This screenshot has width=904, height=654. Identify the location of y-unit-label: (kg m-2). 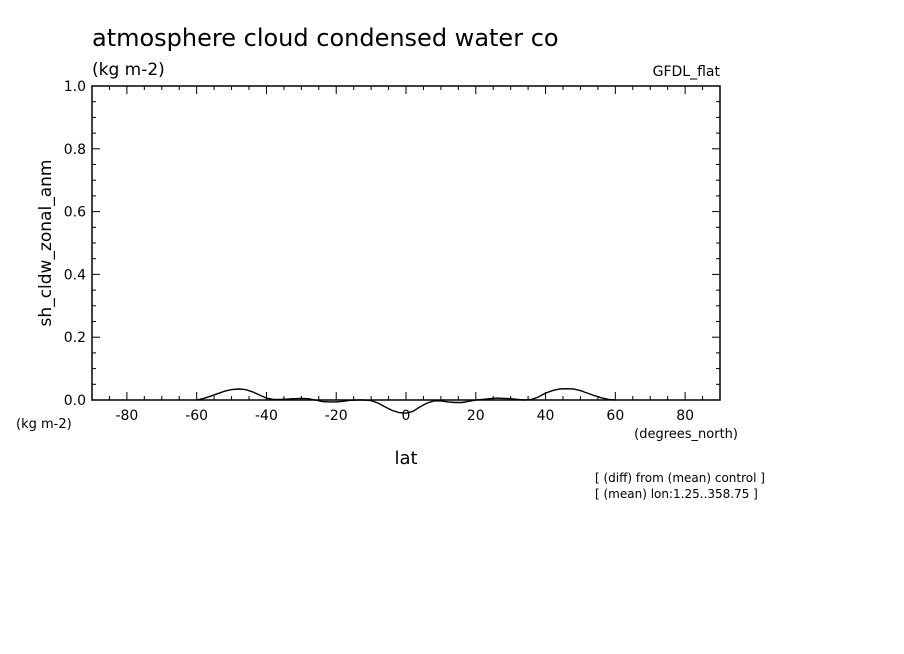
(44, 424).